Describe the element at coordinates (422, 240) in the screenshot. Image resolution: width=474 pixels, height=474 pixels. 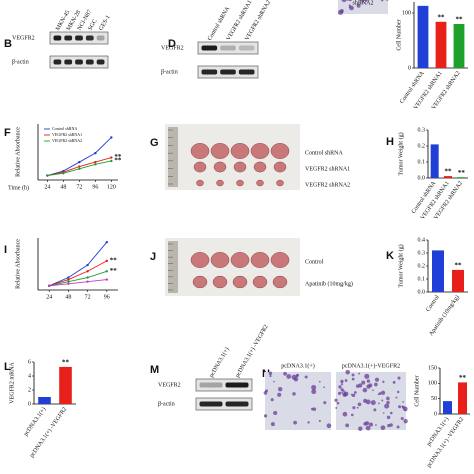
I see `y-tick-label: 0.4` at that location.